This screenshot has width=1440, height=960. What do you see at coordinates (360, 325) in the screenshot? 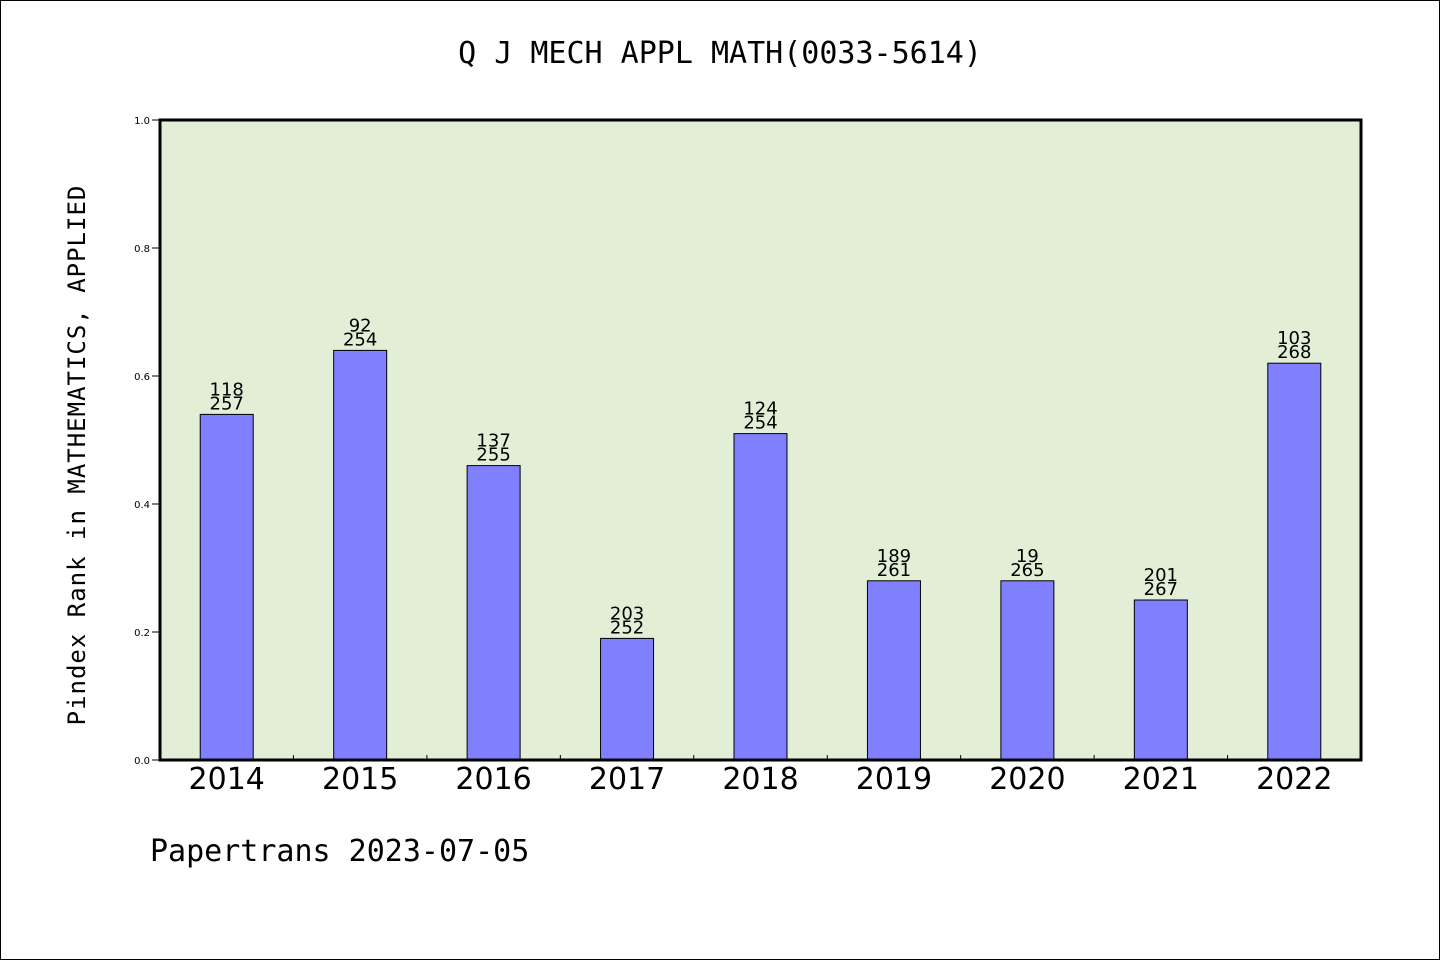
I see `bar-rank-label: 92` at bounding box center [360, 325].